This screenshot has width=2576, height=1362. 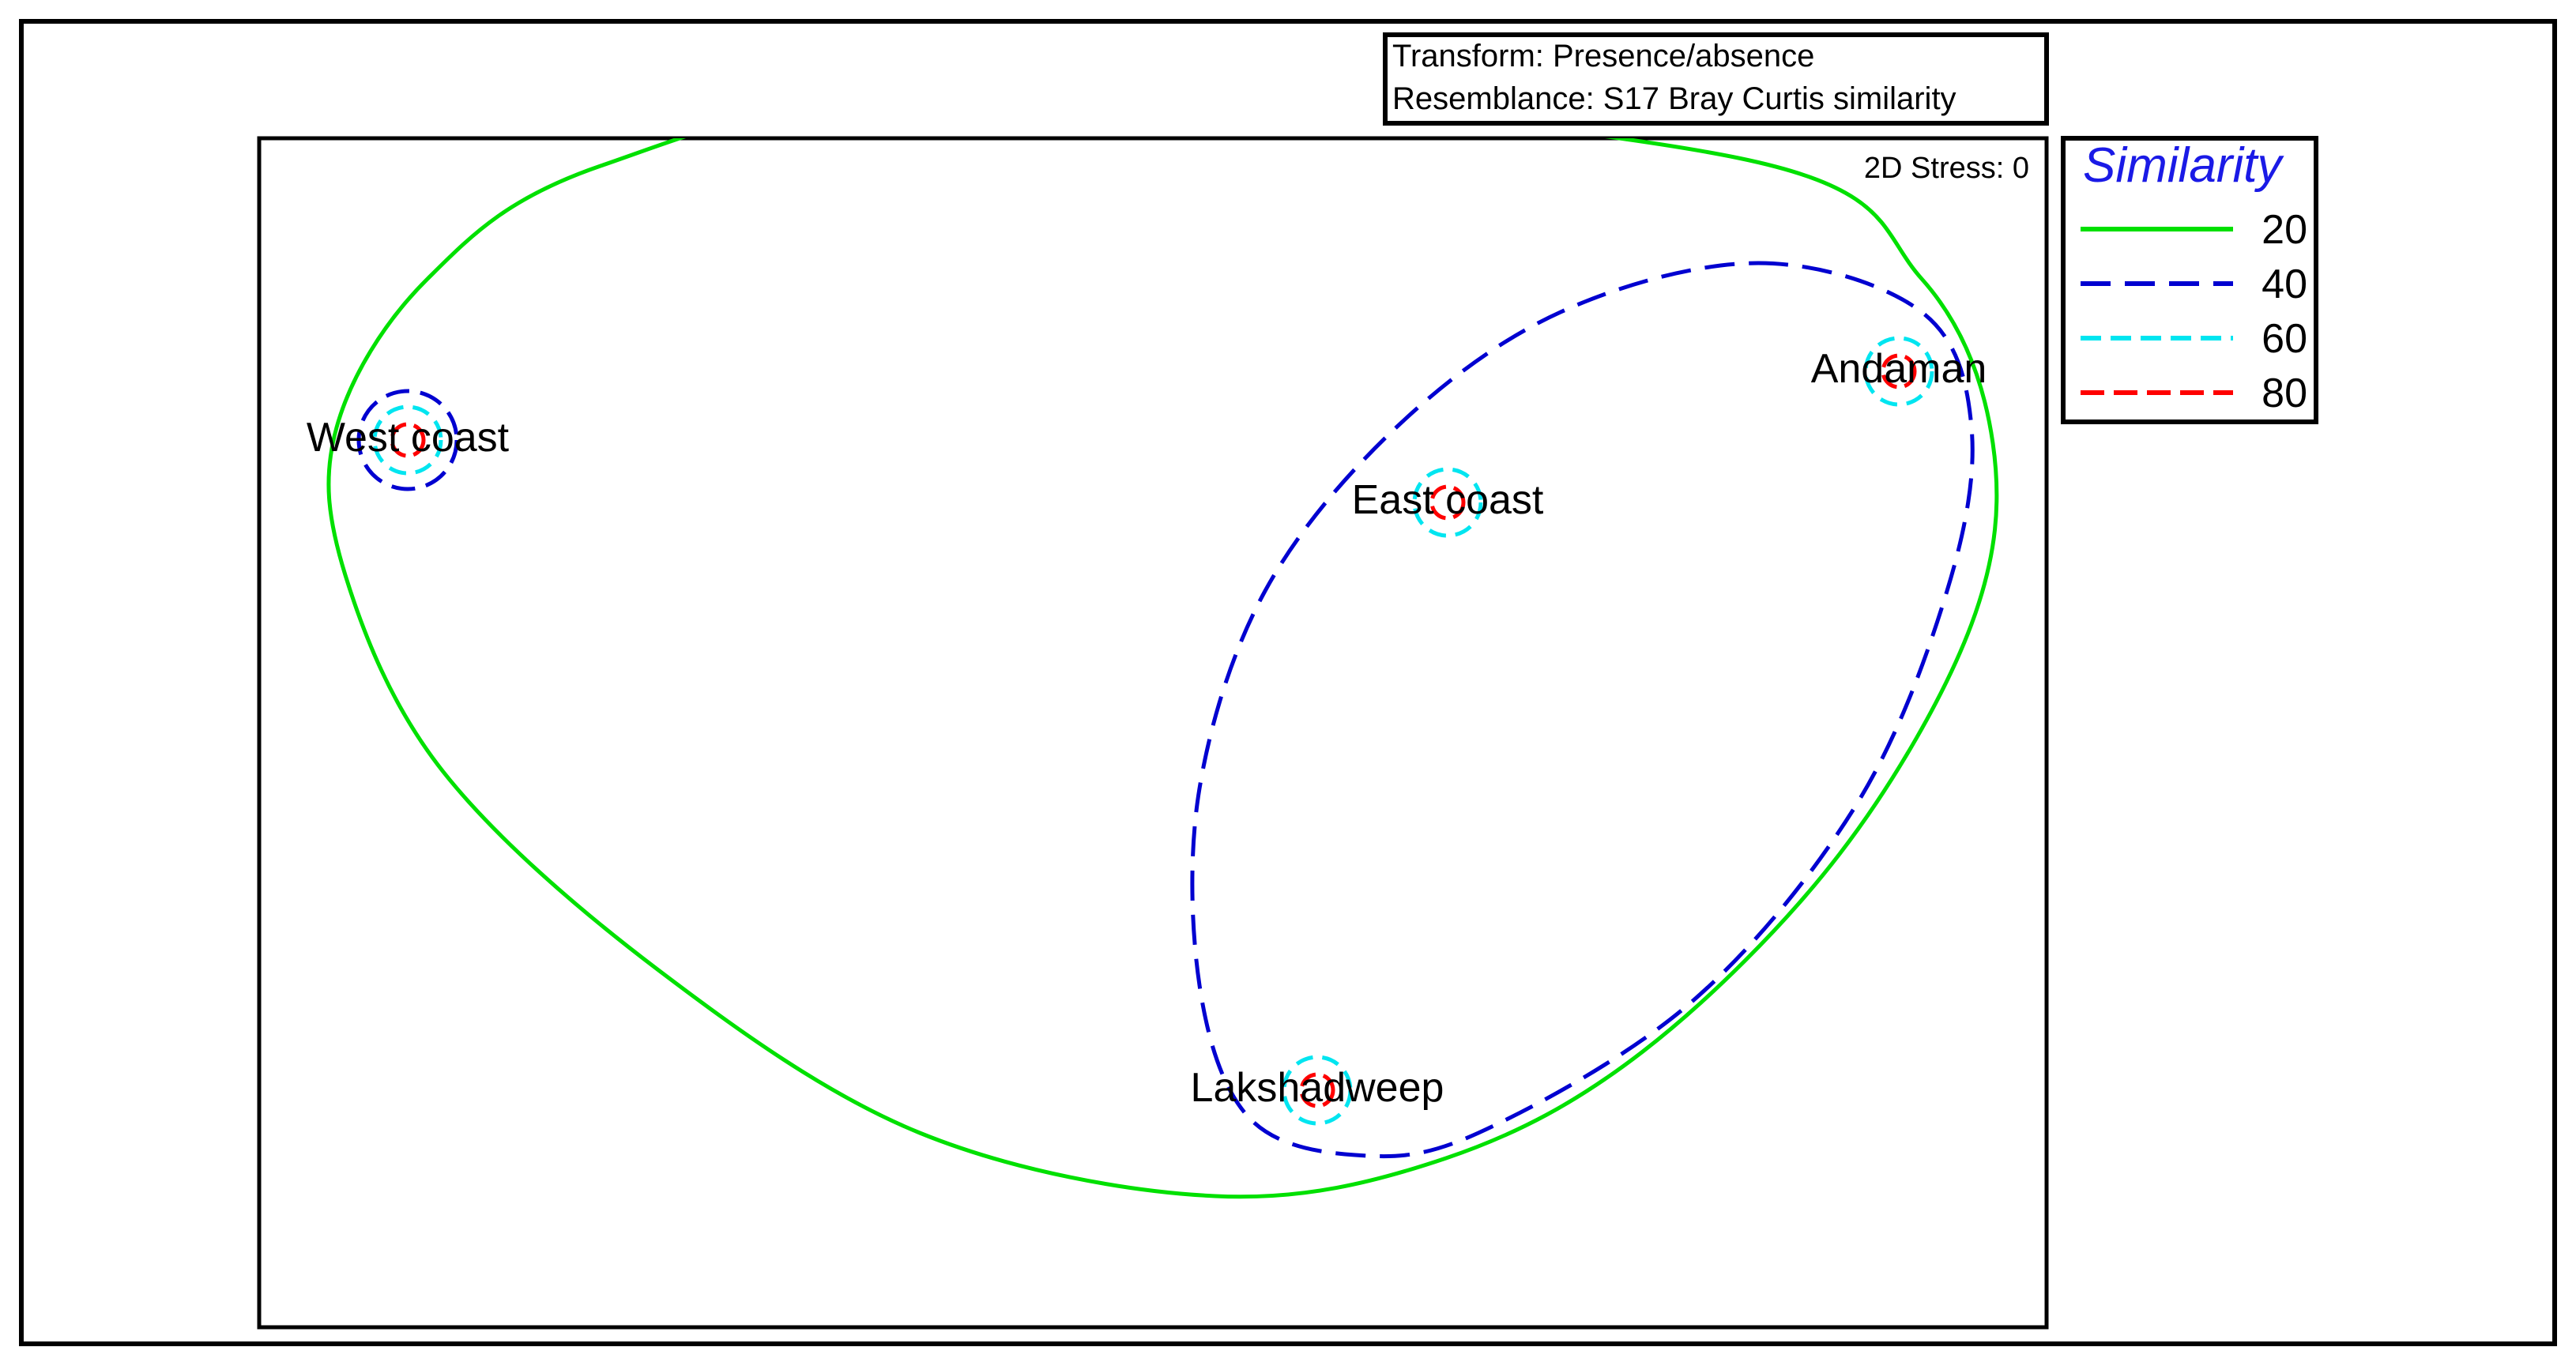 What do you see at coordinates (1674, 98) in the screenshot?
I see `resemblance-label: Resemblance: S17 Bray Curtis similarity` at bounding box center [1674, 98].